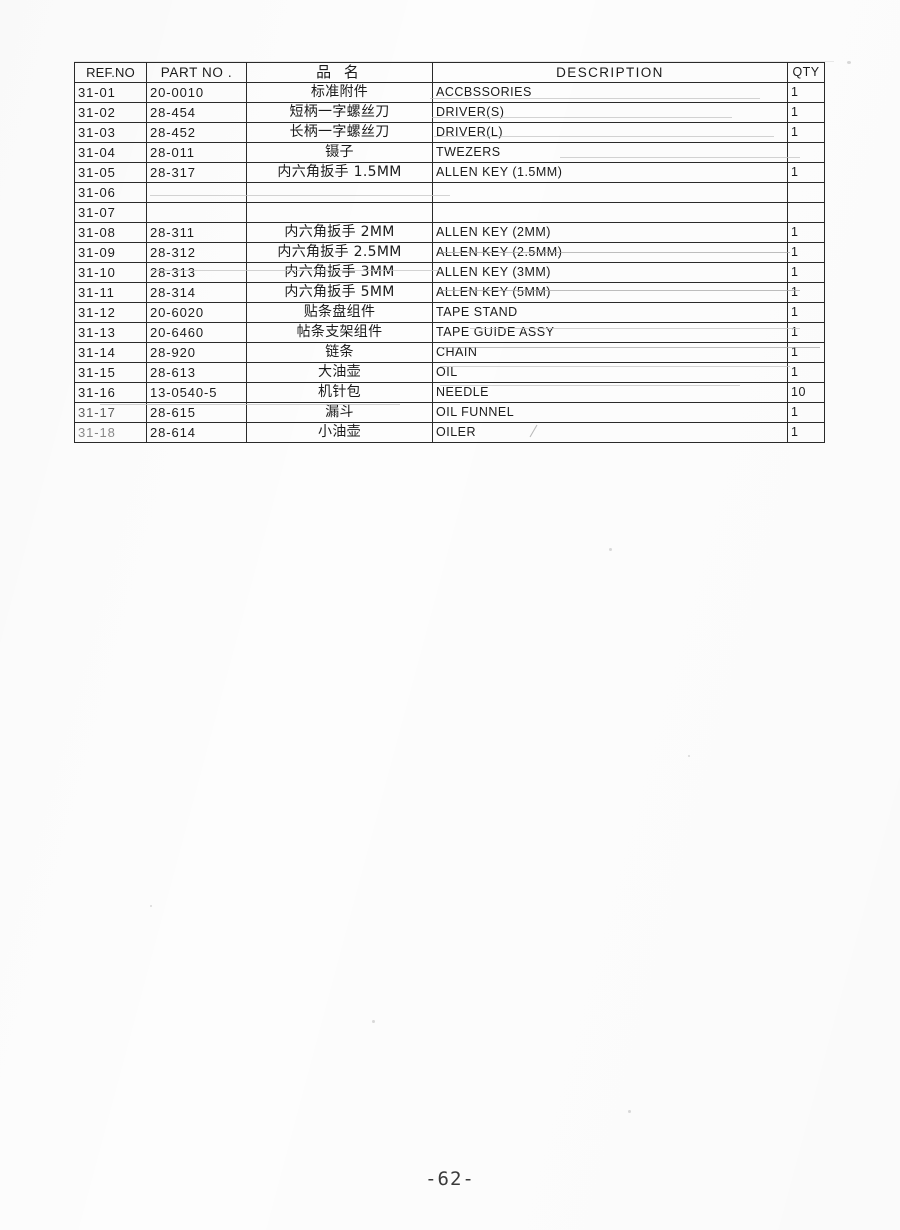 The image size is (900, 1230). Describe the element at coordinates (196, 412) in the screenshot. I see `cell-part-no: 28-615` at that location.